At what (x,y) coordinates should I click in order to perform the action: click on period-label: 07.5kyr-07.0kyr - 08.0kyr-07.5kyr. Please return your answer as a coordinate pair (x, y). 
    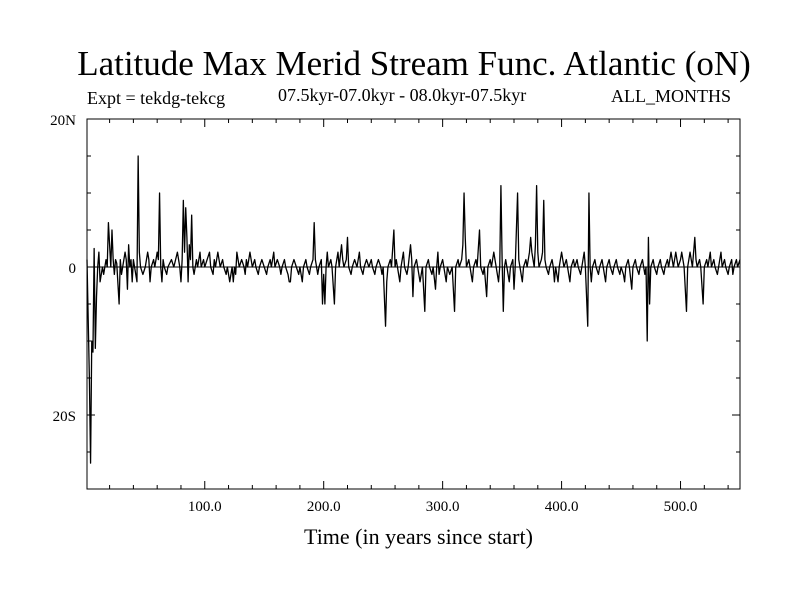
    Looking at the image, I should click on (402, 95).